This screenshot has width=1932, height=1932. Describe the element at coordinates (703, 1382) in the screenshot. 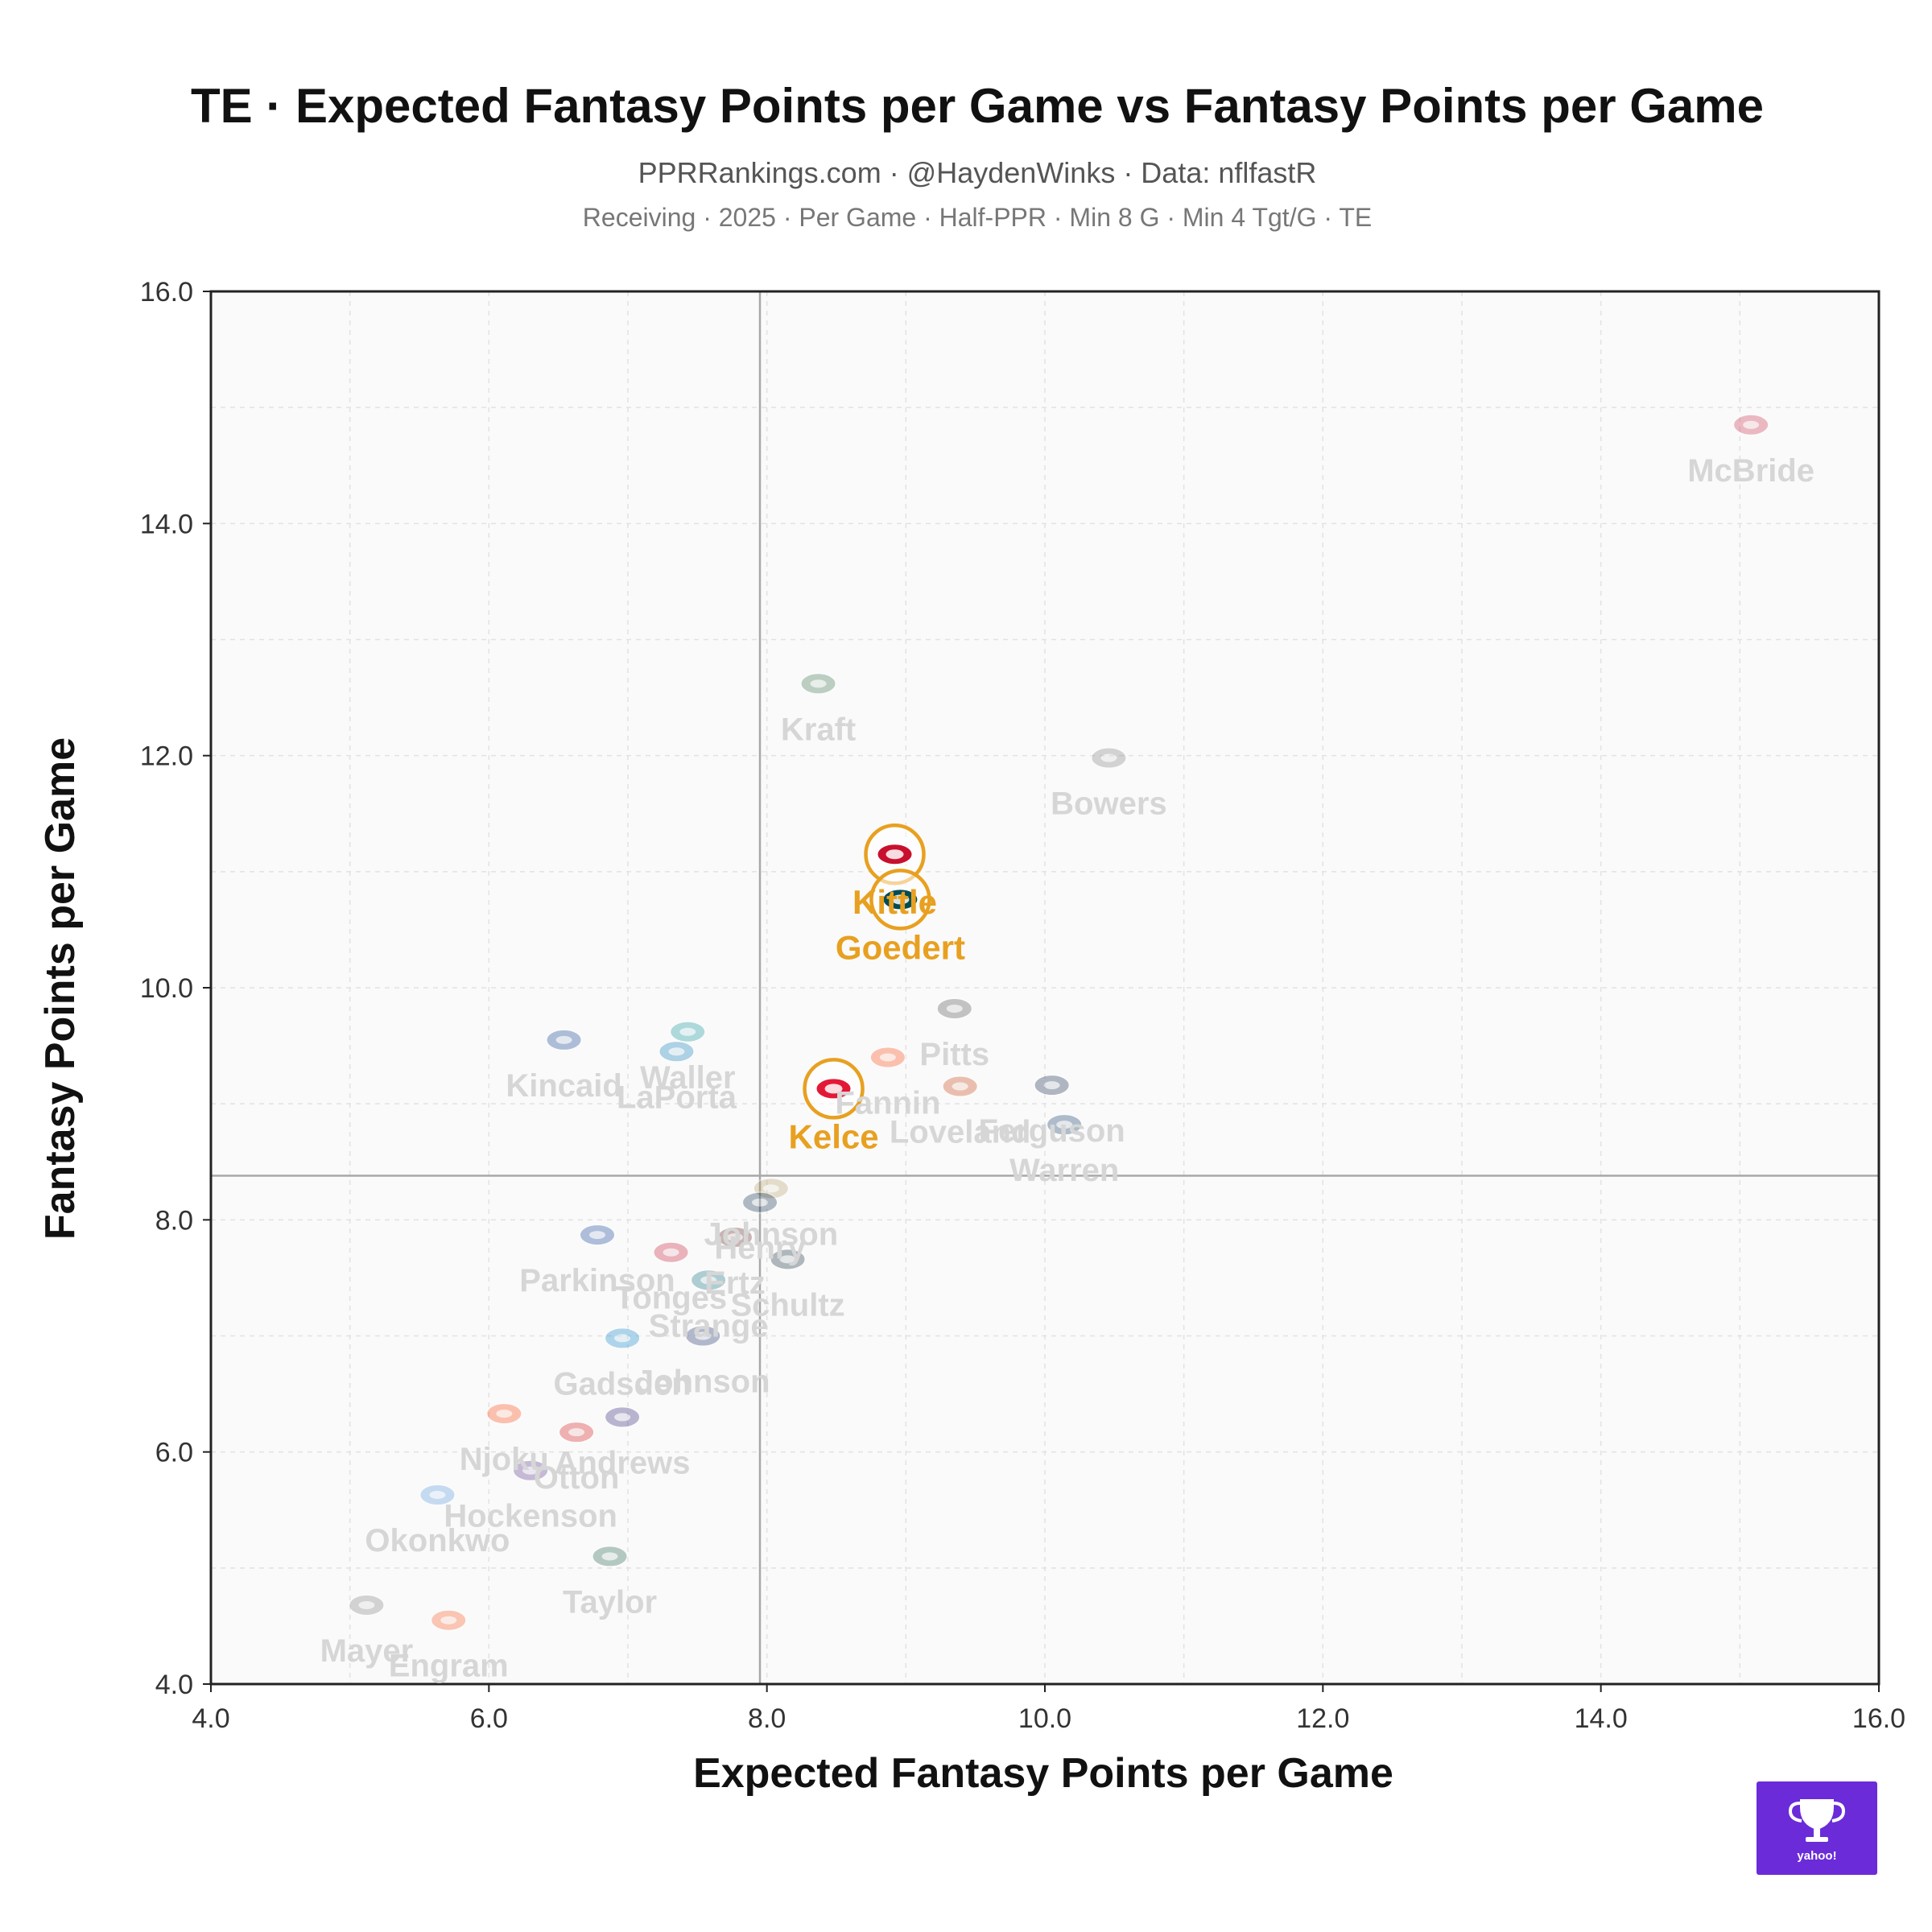

I see `point-label-johnson: Johnson` at that location.